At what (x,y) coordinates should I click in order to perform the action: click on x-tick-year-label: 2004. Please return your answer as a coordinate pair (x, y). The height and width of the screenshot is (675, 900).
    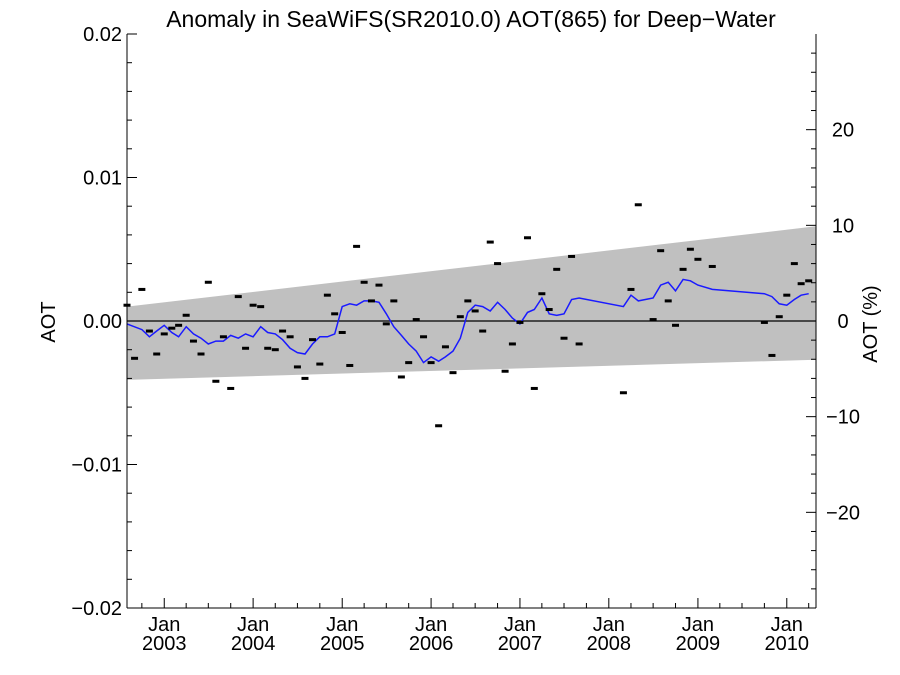
    Looking at the image, I should click on (253, 644).